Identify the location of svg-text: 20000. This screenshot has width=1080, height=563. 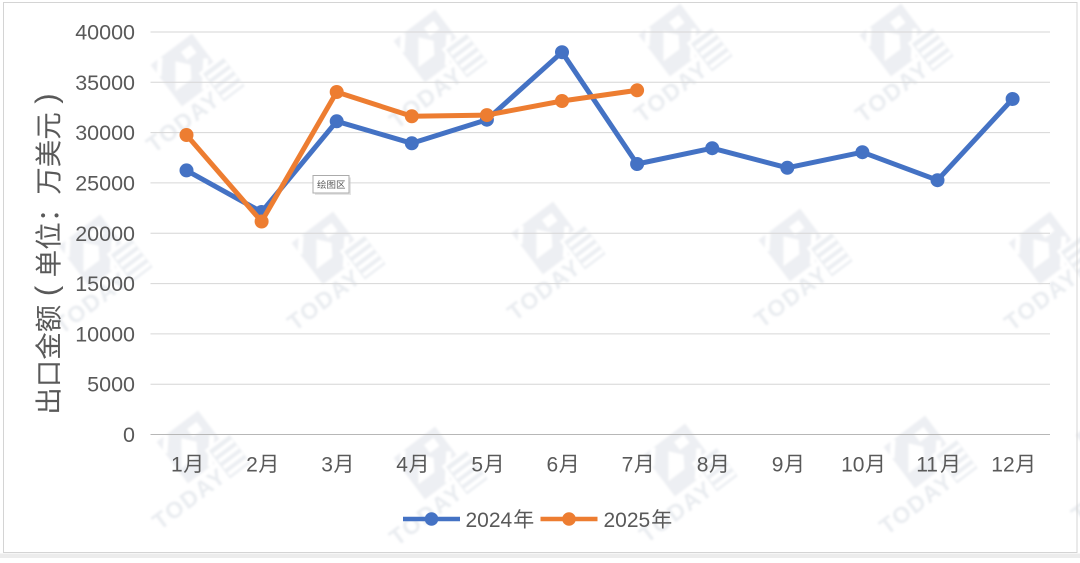
(105, 234).